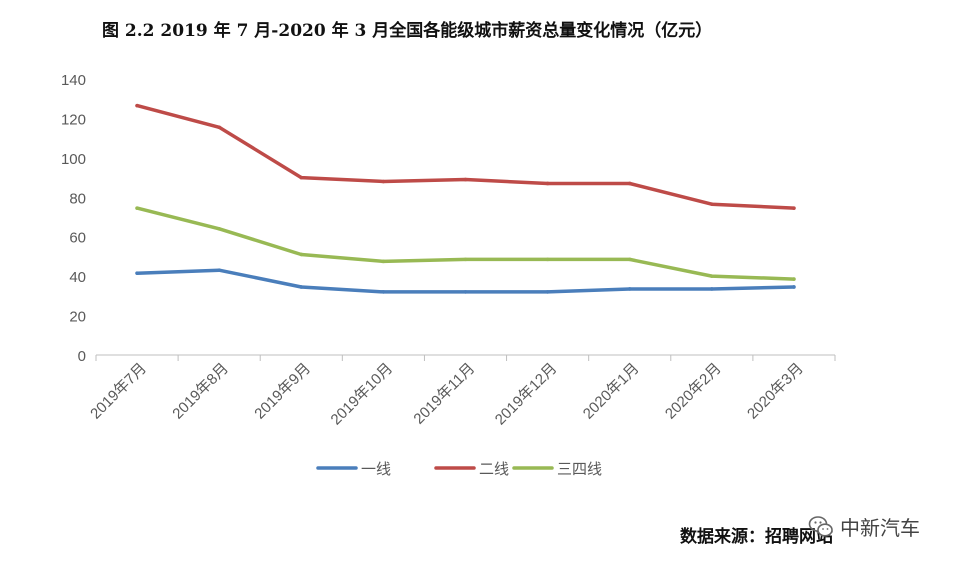 This screenshot has width=968, height=569. I want to click on x-tick-label: 2020年1月, so click(611, 391).